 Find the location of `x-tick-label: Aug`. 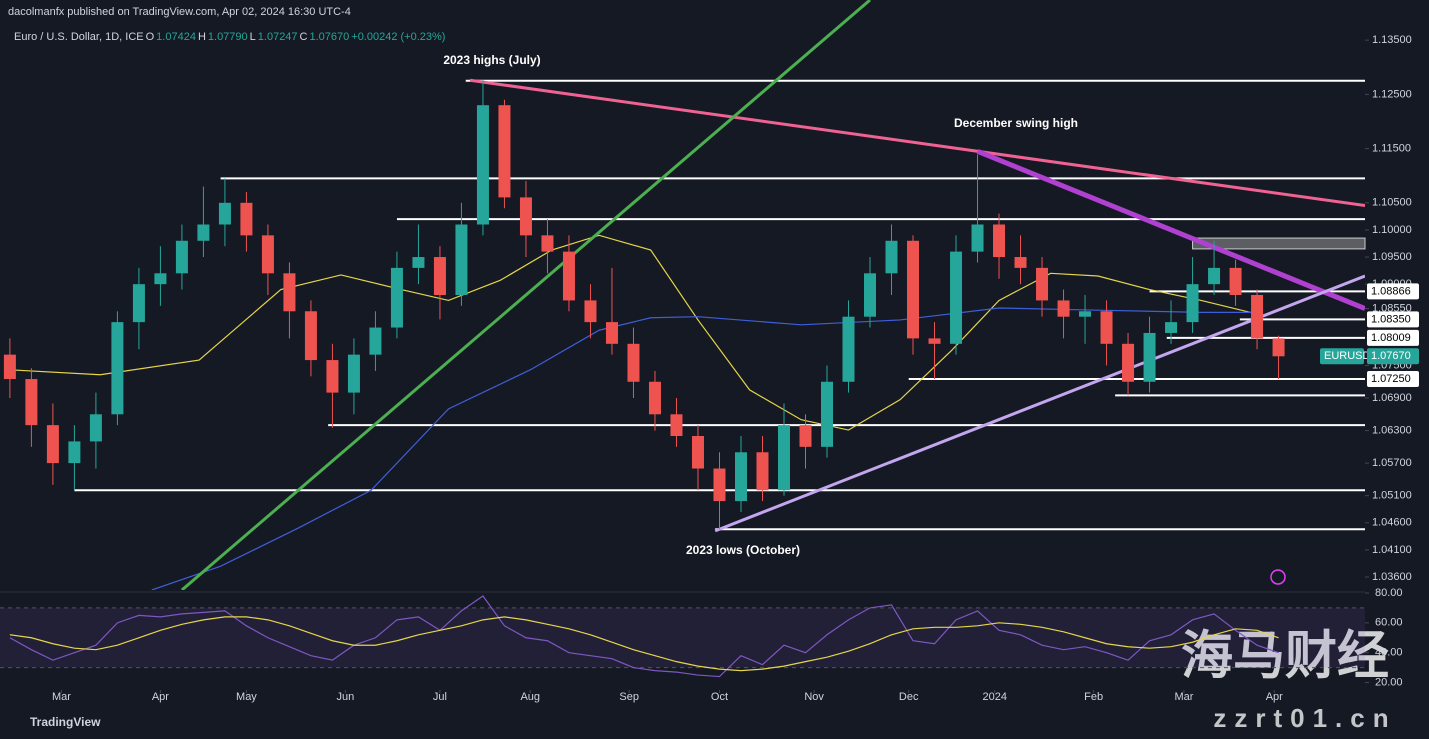

x-tick-label: Aug is located at coordinates (530, 697).